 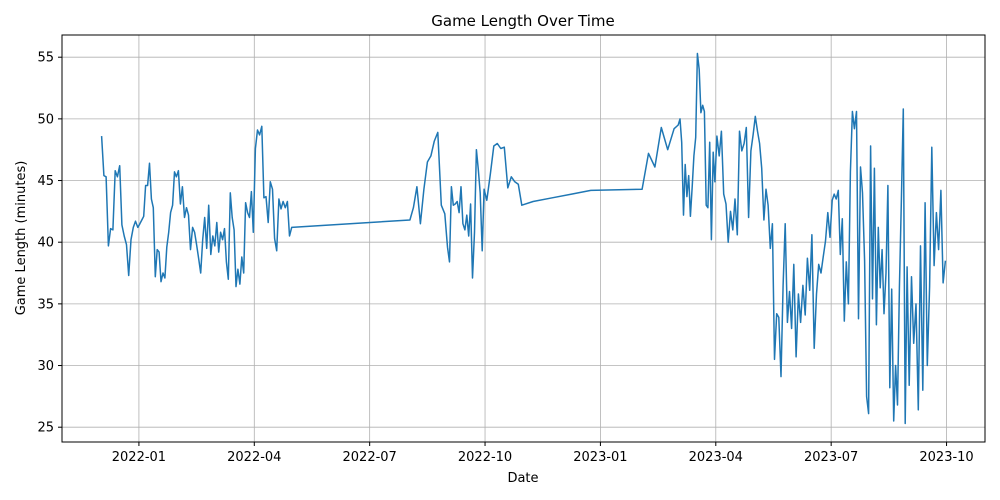 I want to click on x-tick-label: 2022-04, so click(x=254, y=457).